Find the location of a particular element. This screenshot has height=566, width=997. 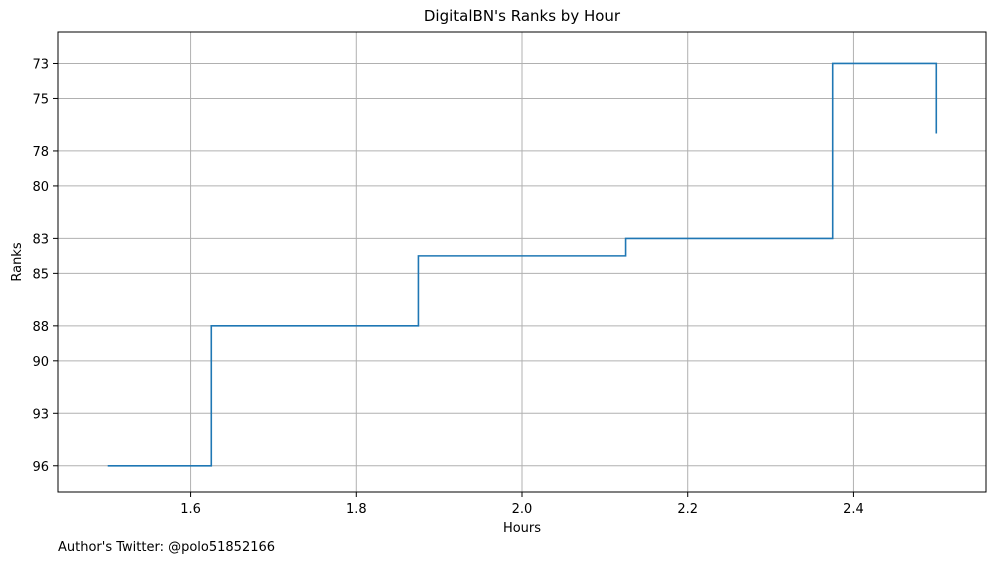

y-tick-label: 85 is located at coordinates (40, 274).